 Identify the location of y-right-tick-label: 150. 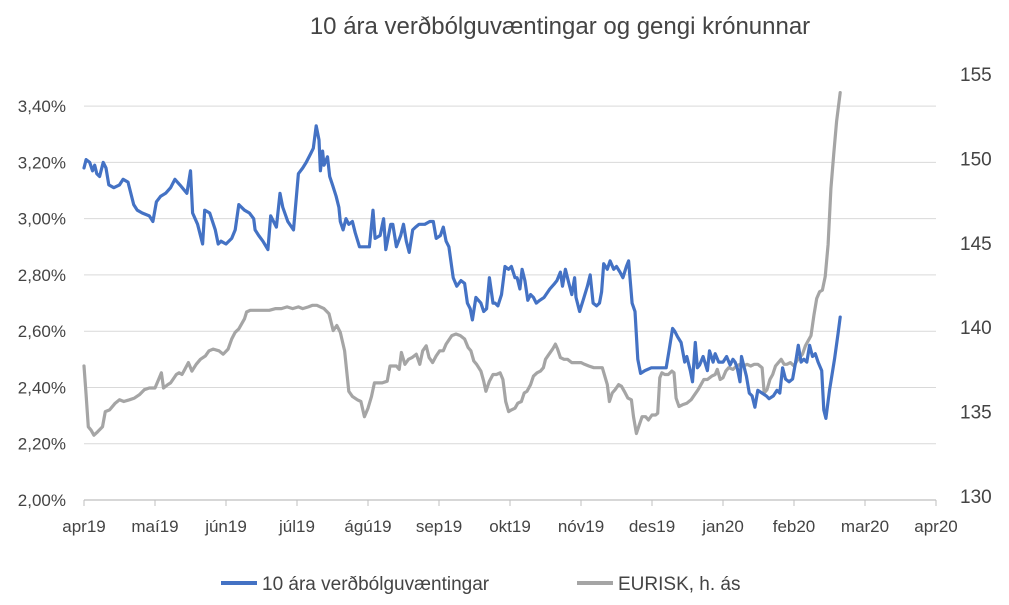
(976, 159).